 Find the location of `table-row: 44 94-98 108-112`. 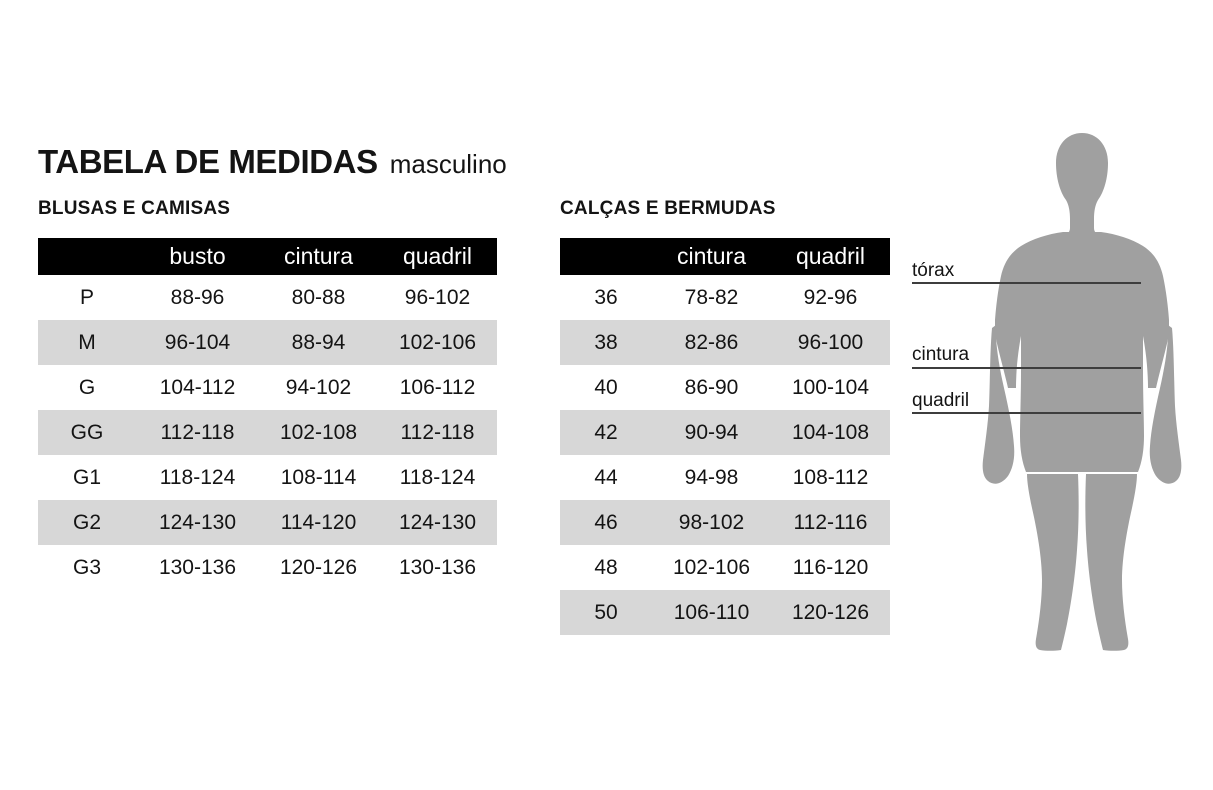

table-row: 44 94-98 108-112 is located at coordinates (725, 477).